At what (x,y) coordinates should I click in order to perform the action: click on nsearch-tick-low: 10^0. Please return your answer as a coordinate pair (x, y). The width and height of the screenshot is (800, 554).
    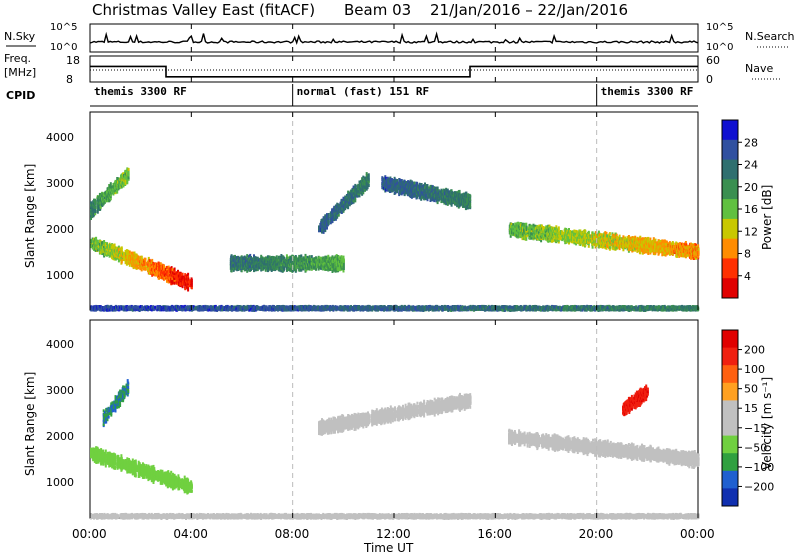
    Looking at the image, I should click on (719, 47).